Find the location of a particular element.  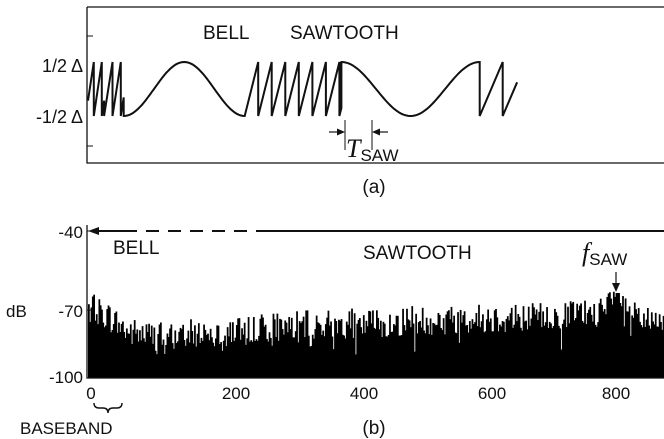

peak-arrow is located at coordinates (616, 282).